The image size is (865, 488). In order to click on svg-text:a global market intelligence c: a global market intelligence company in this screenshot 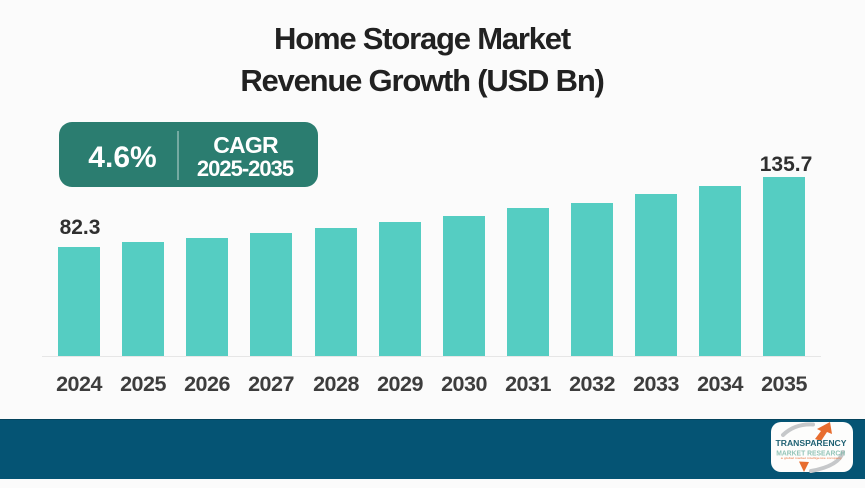, I will do `click(812, 458)`.